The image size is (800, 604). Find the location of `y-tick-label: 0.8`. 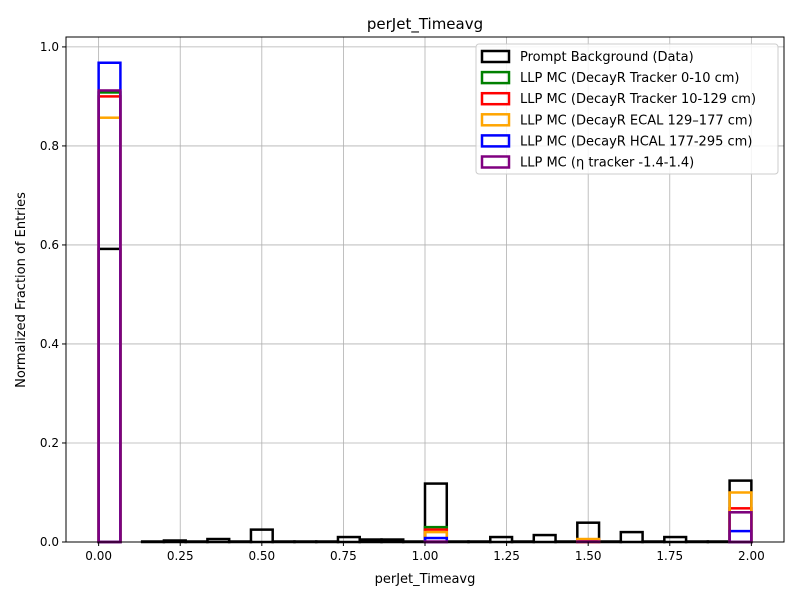

y-tick-label: 0.8 is located at coordinates (49, 146).